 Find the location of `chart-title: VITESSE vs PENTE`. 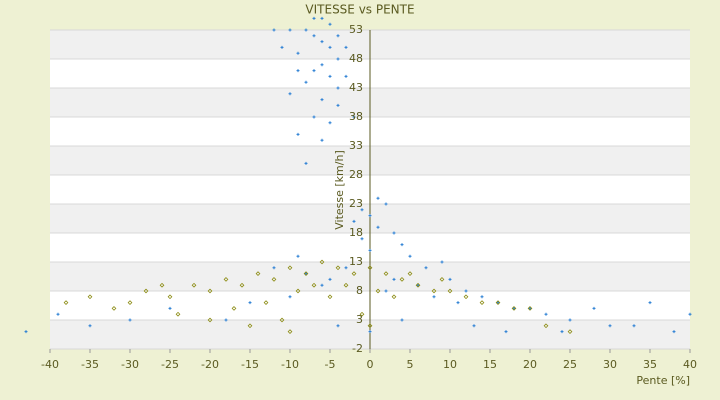

chart-title: VITESSE vs PENTE is located at coordinates (359, 10).